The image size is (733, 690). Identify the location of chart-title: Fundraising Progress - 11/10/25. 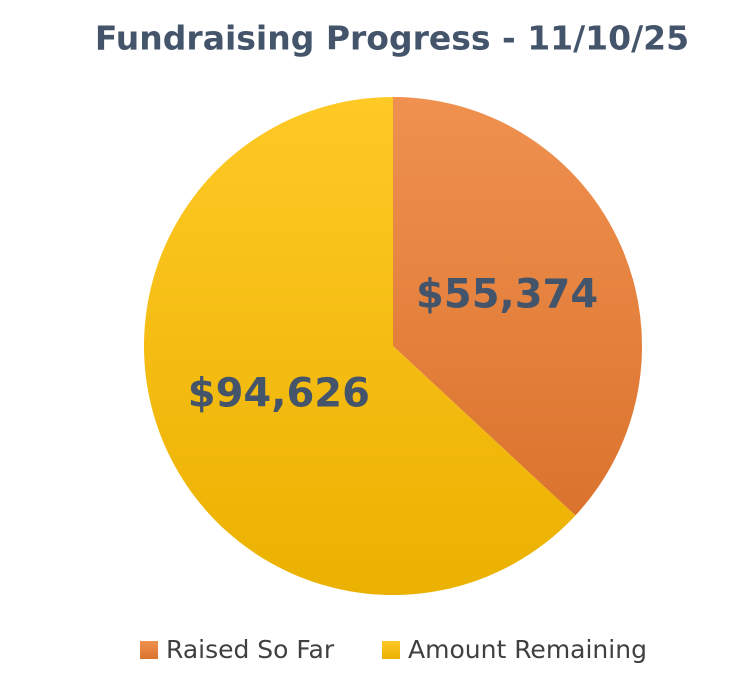
(392, 38).